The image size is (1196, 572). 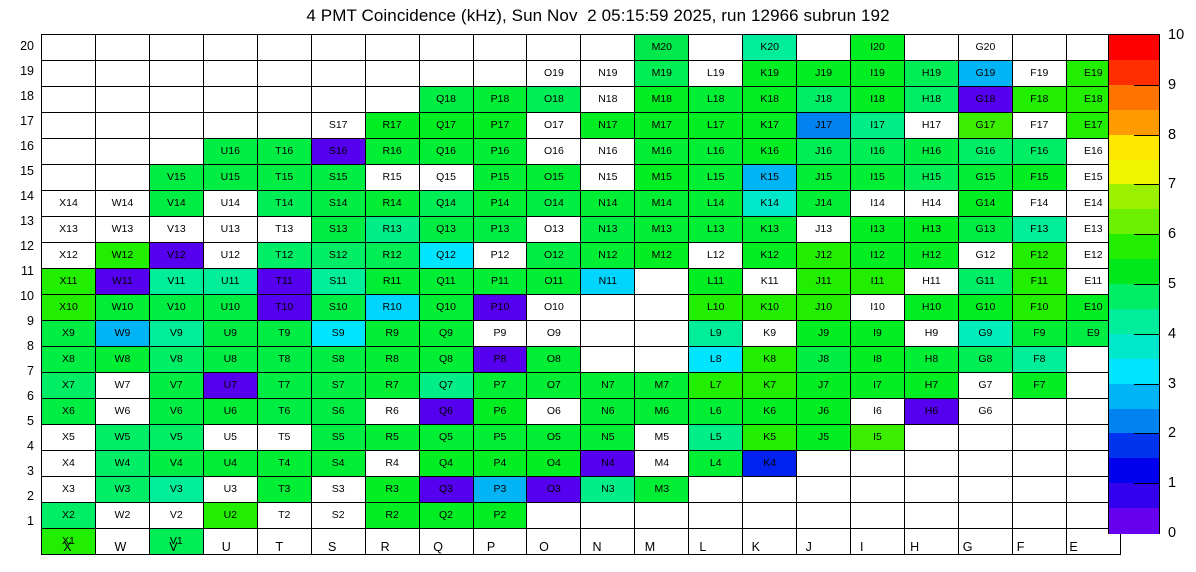 I want to click on heatmap-cell-F11: F11, so click(x=1039, y=281).